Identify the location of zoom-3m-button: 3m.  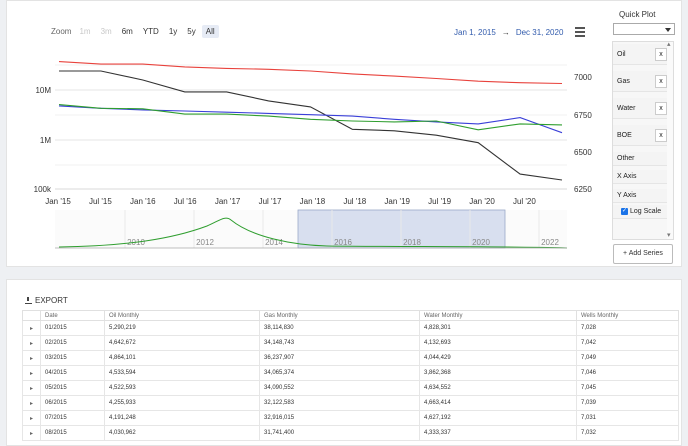
(106, 31).